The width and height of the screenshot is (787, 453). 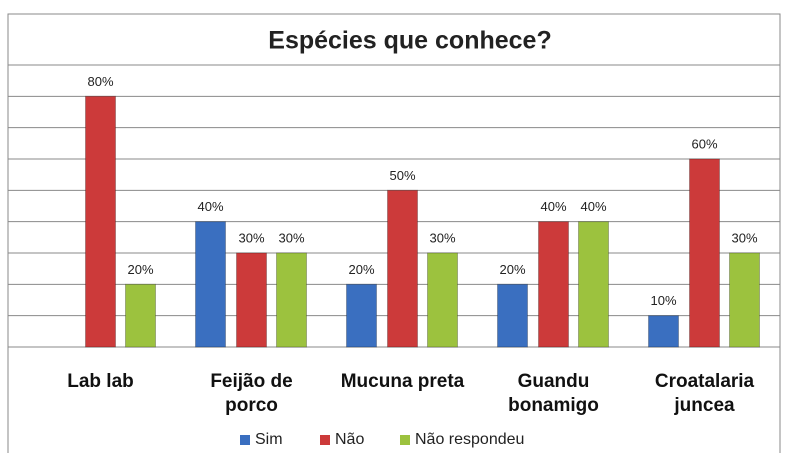 I want to click on data-label: 60%, so click(x=704, y=143).